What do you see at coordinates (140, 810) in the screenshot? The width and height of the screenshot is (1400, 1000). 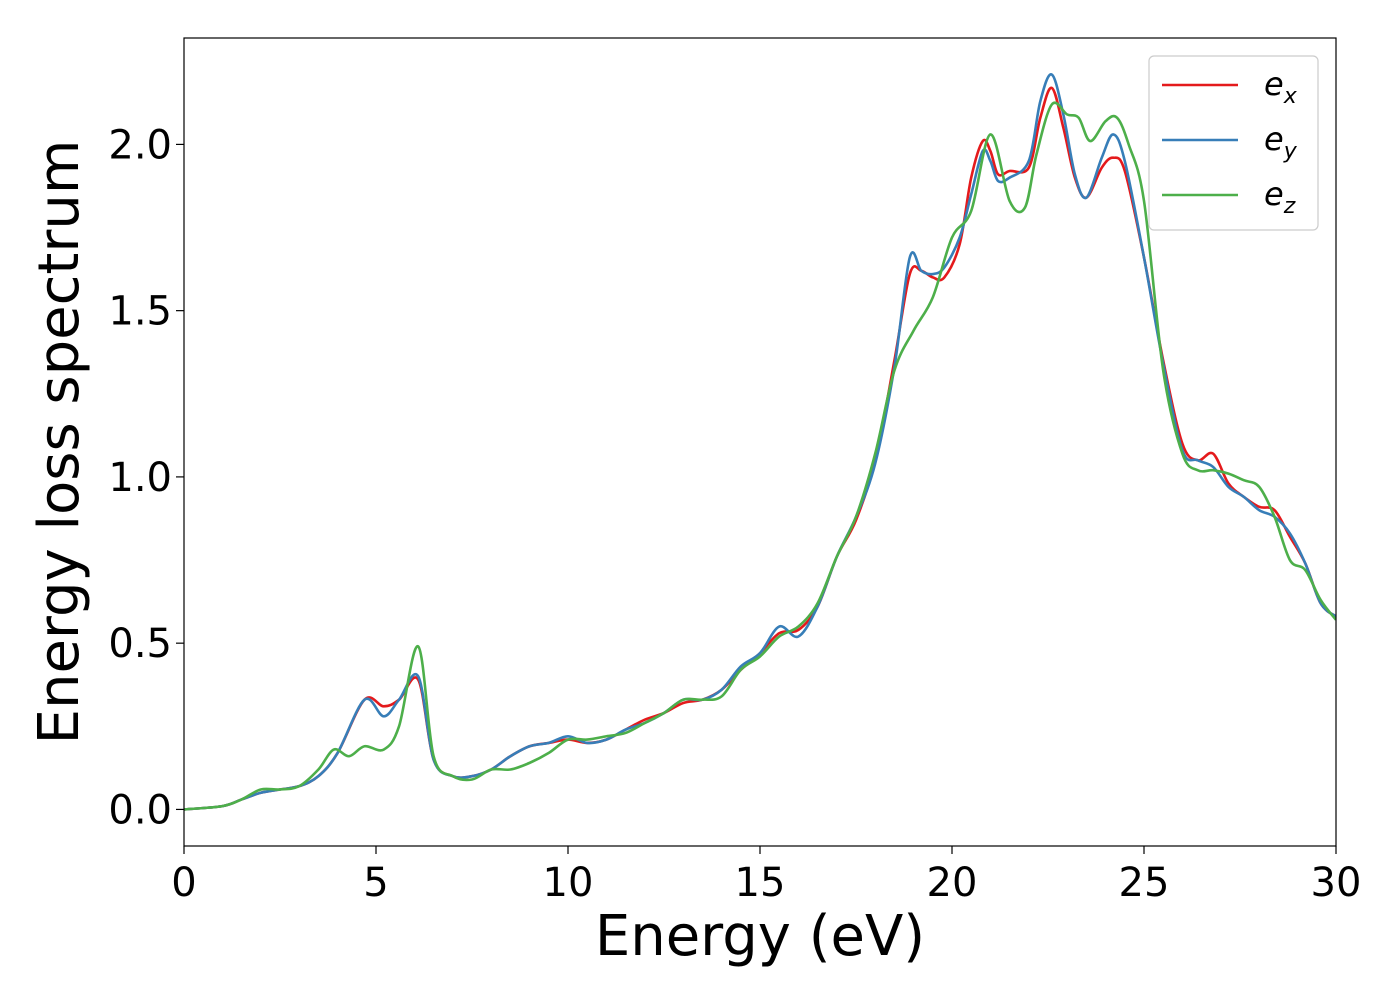 I see `y-tick-label: 0.0` at bounding box center [140, 810].